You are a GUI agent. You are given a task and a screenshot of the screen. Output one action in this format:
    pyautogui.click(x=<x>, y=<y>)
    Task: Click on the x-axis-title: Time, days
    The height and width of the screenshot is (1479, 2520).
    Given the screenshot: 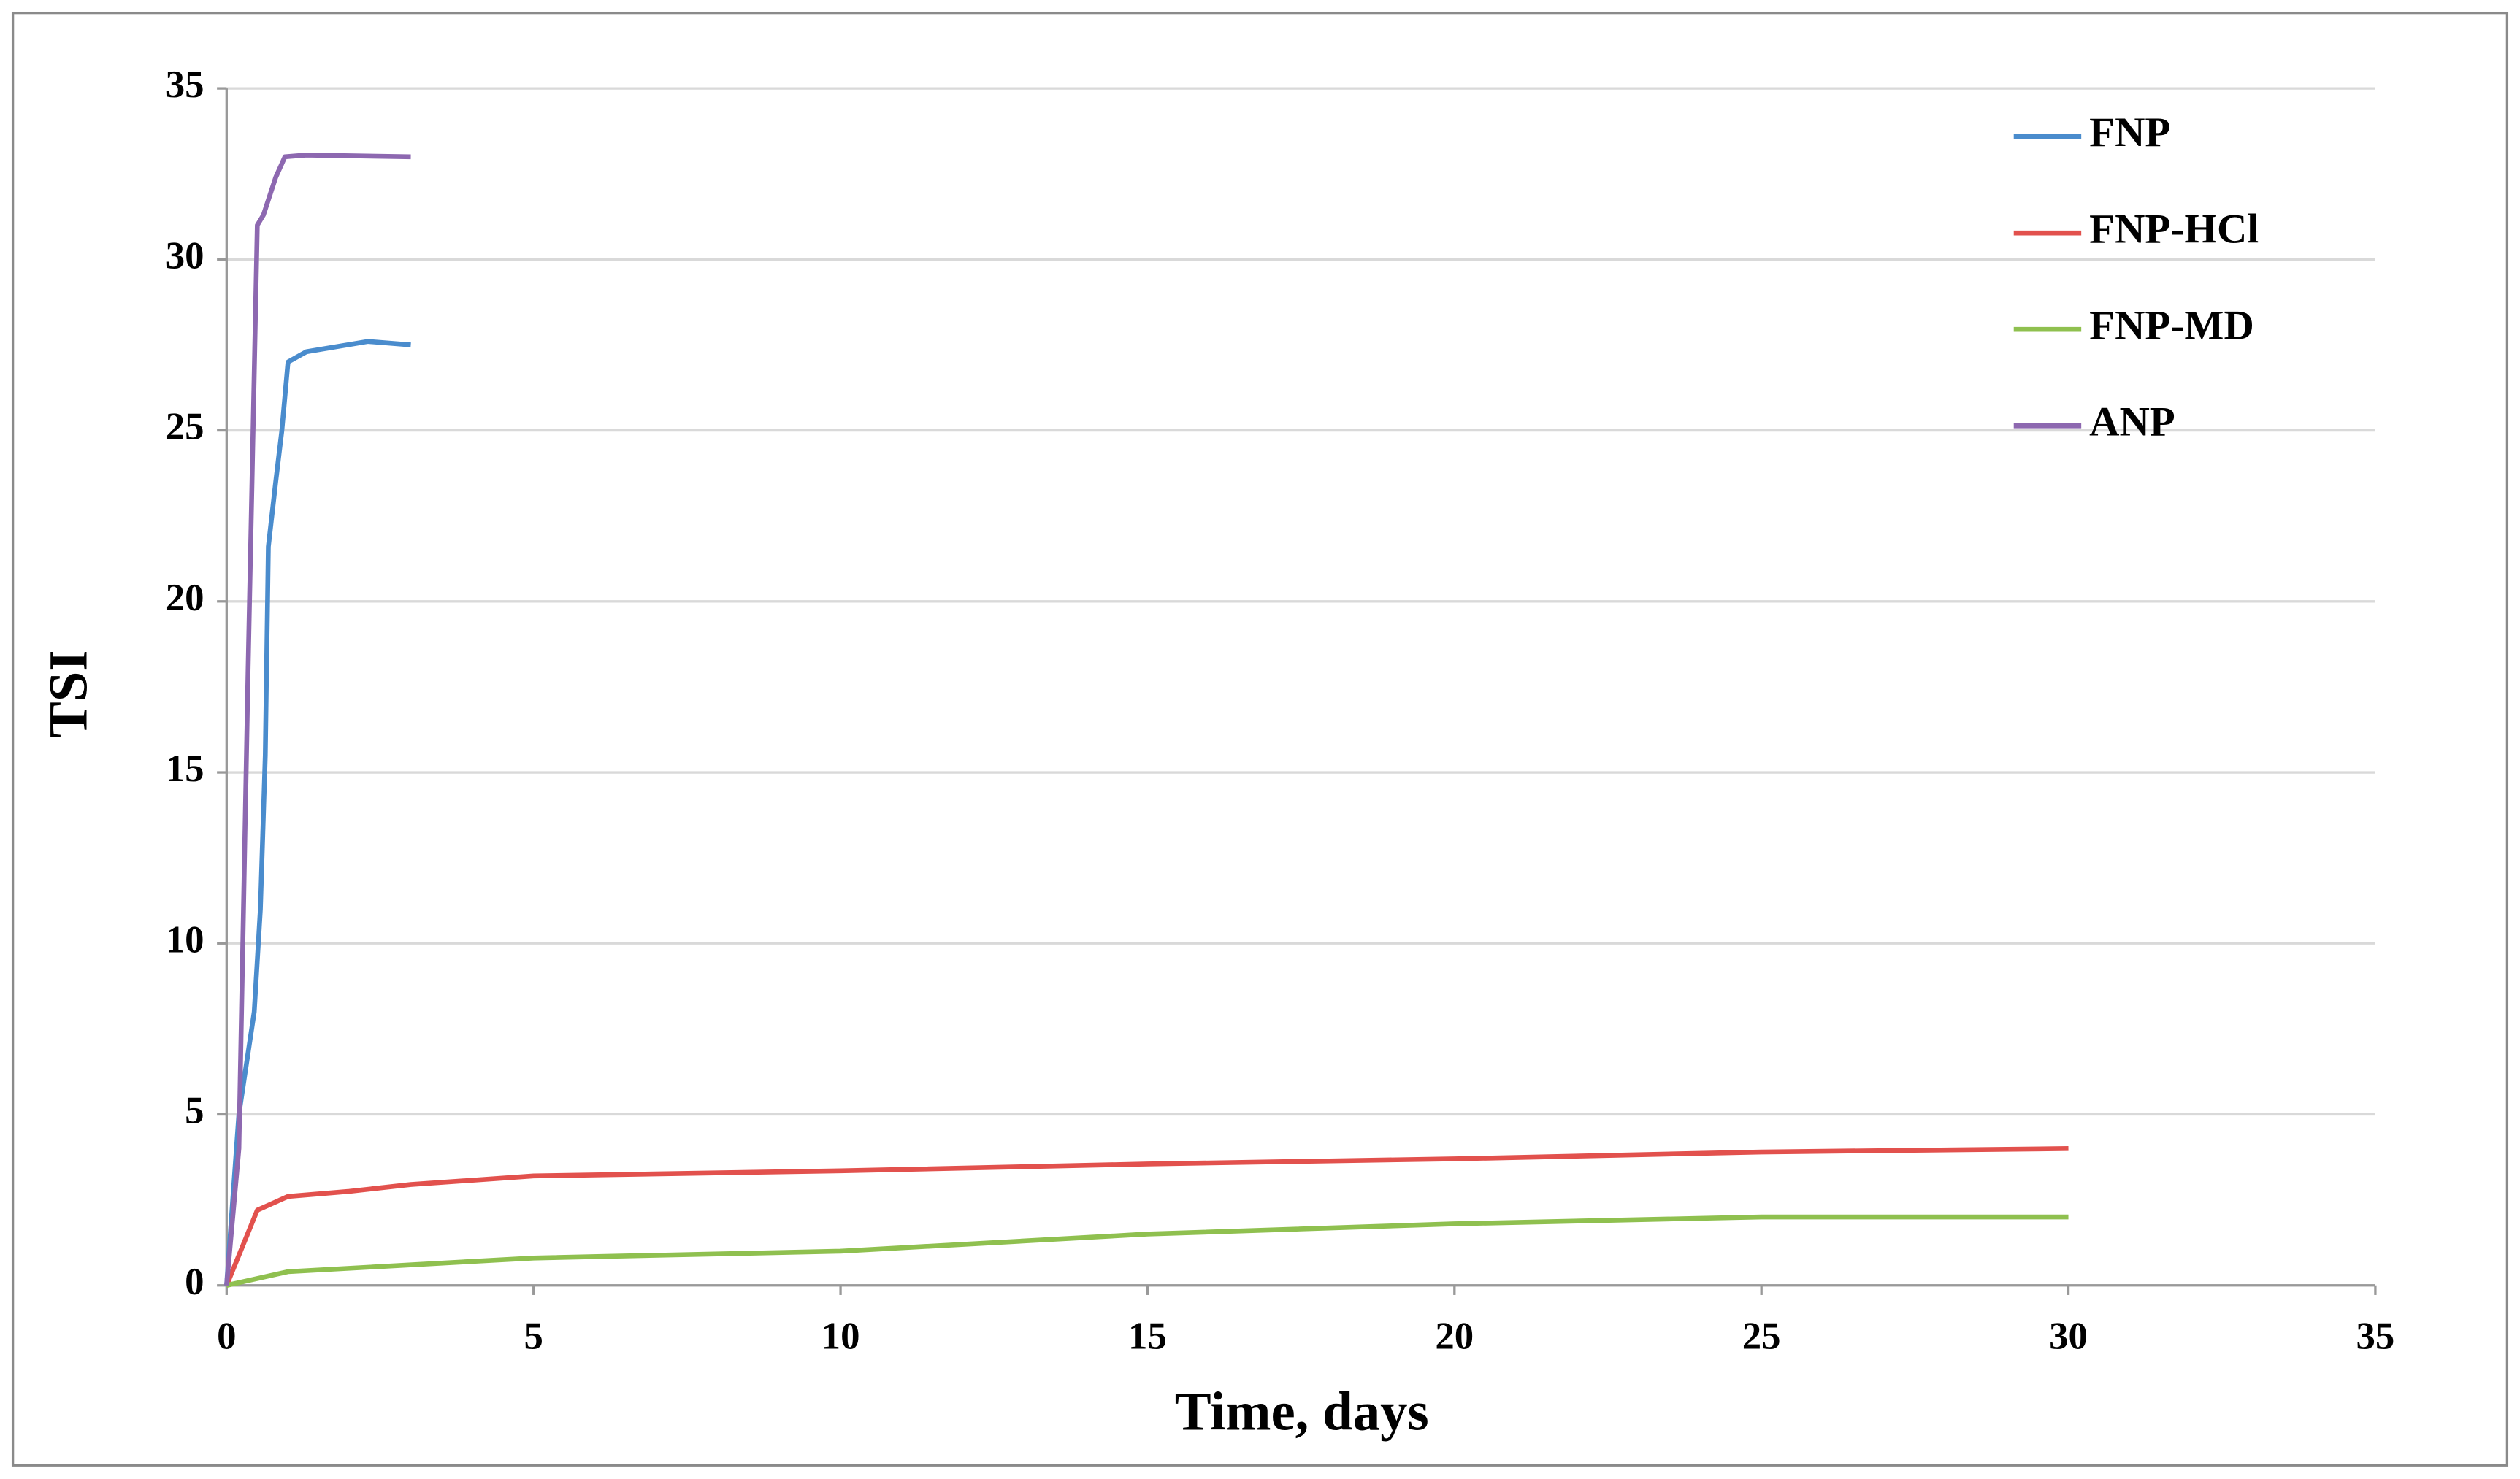 What is the action you would take?
    pyautogui.click(x=1302, y=1411)
    